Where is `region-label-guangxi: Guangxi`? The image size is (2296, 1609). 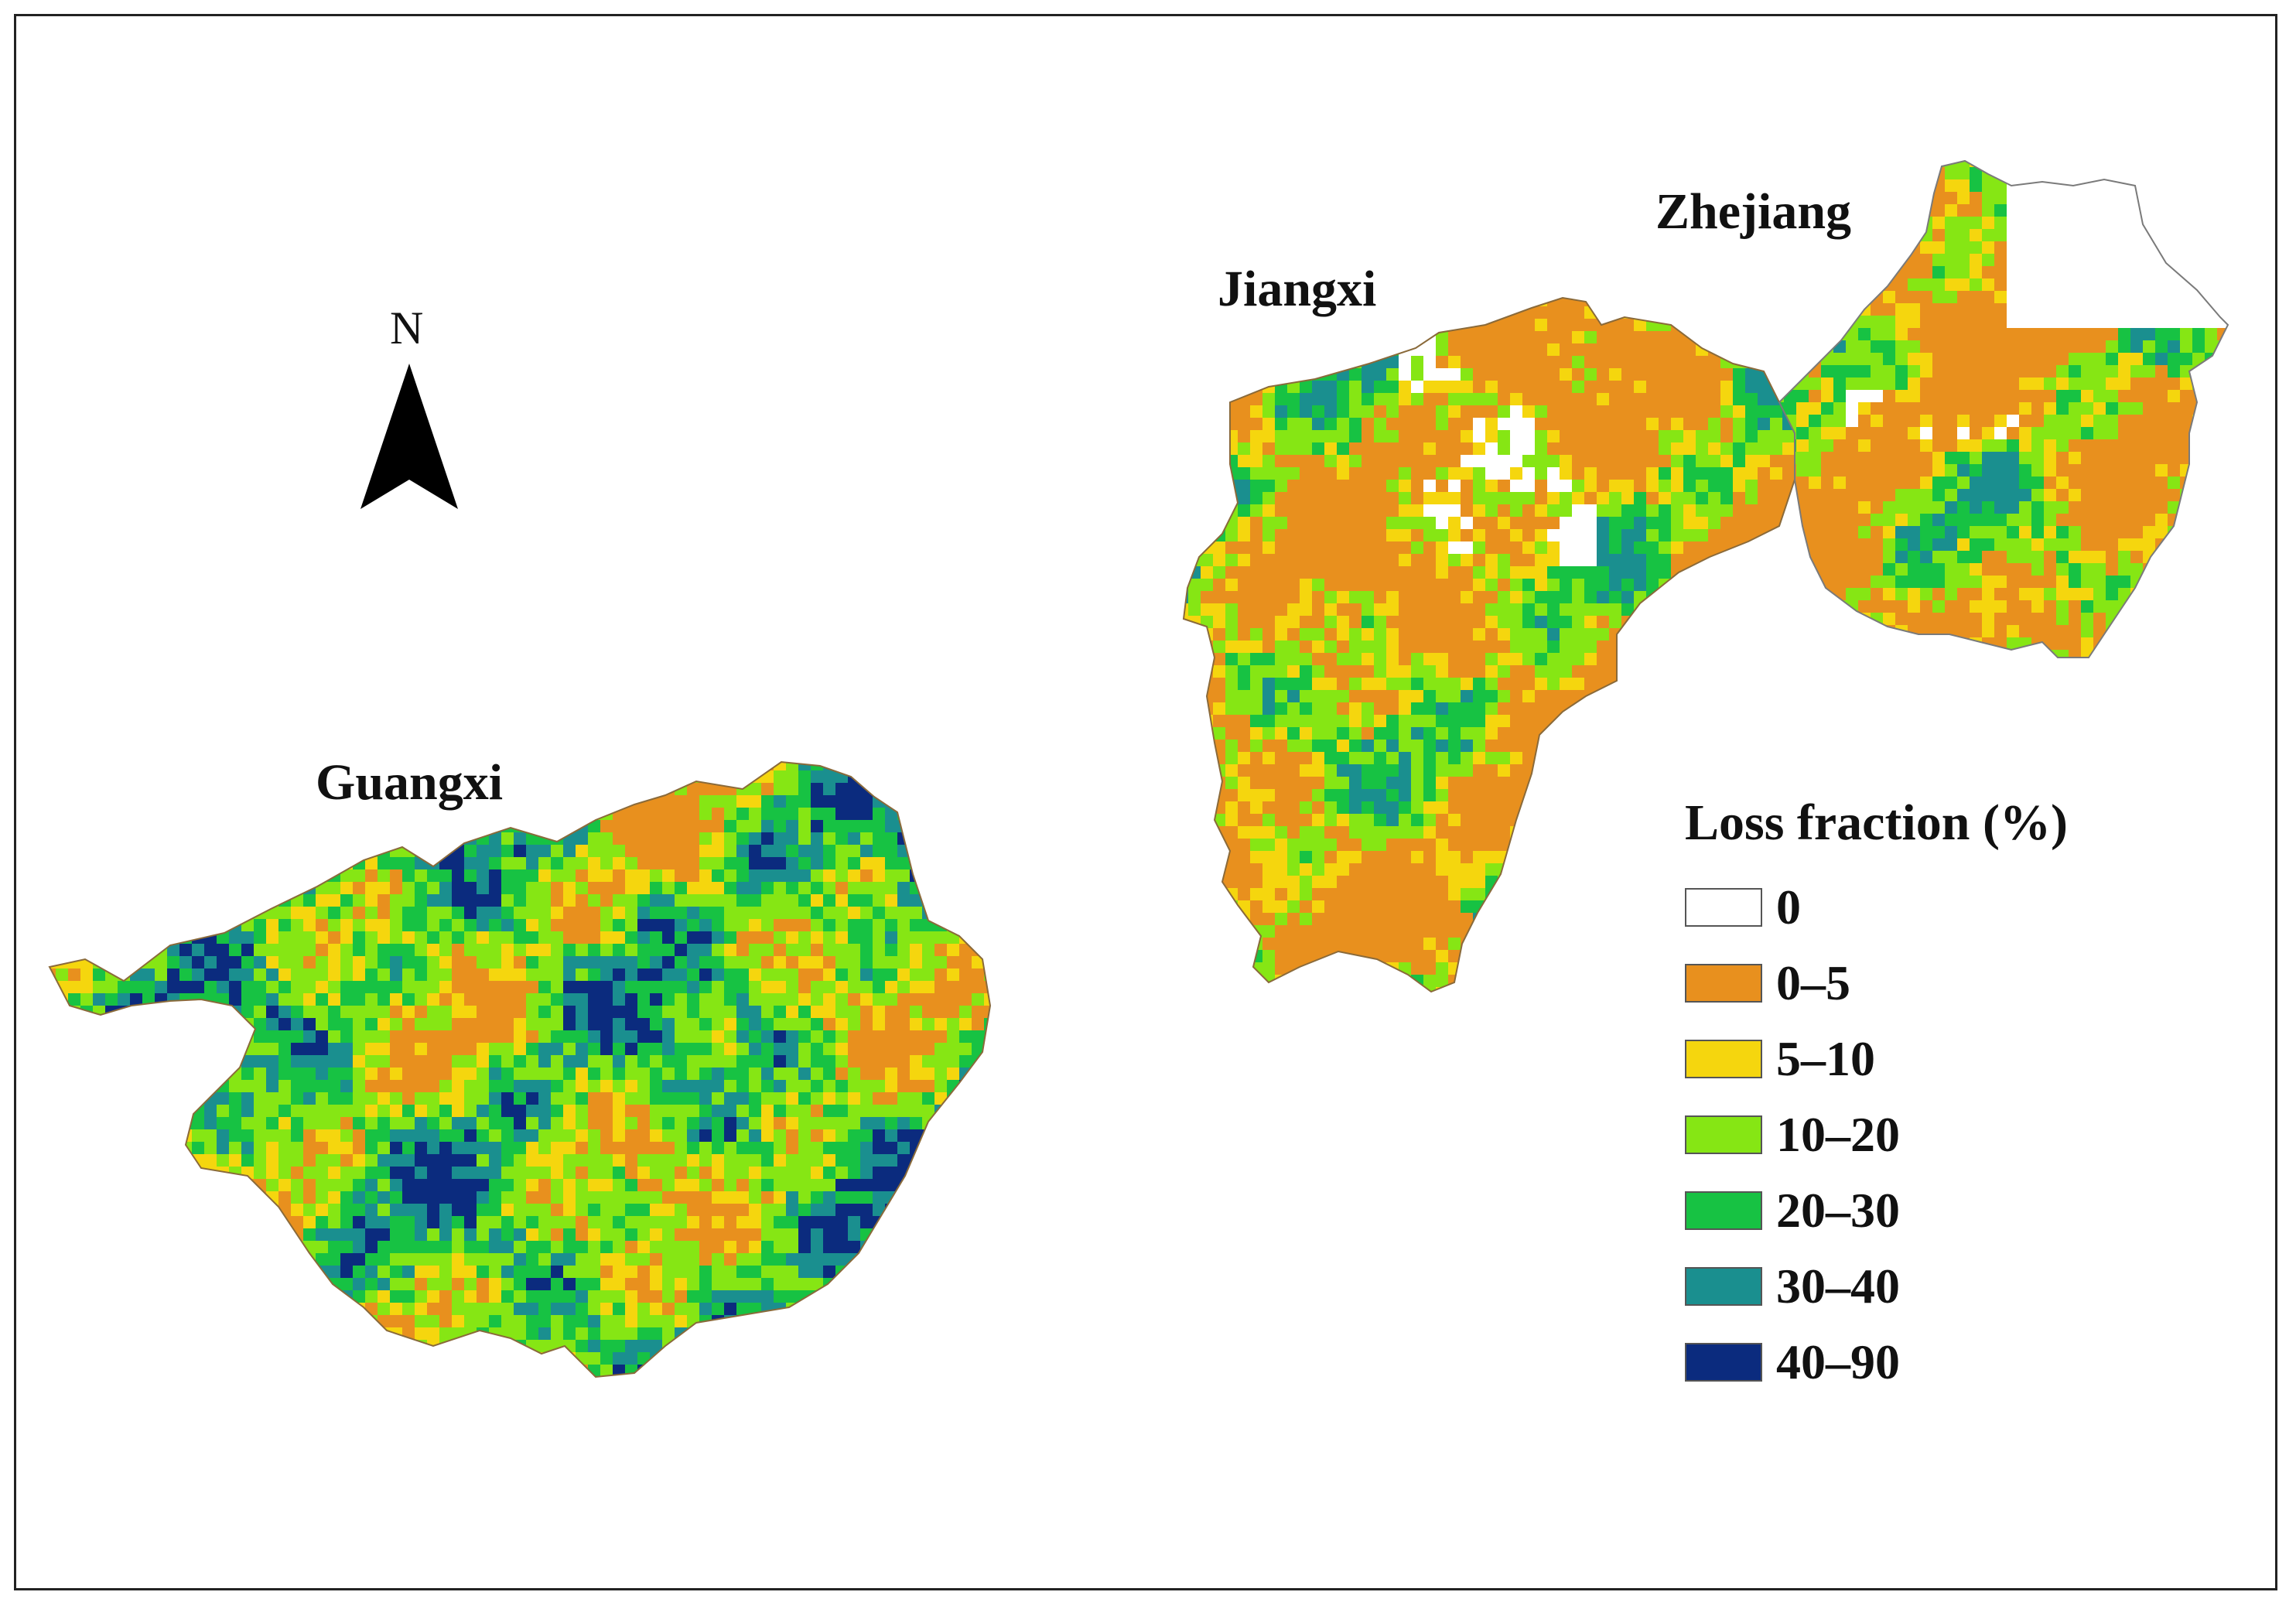
region-label-guangxi: Guangxi is located at coordinates (410, 782).